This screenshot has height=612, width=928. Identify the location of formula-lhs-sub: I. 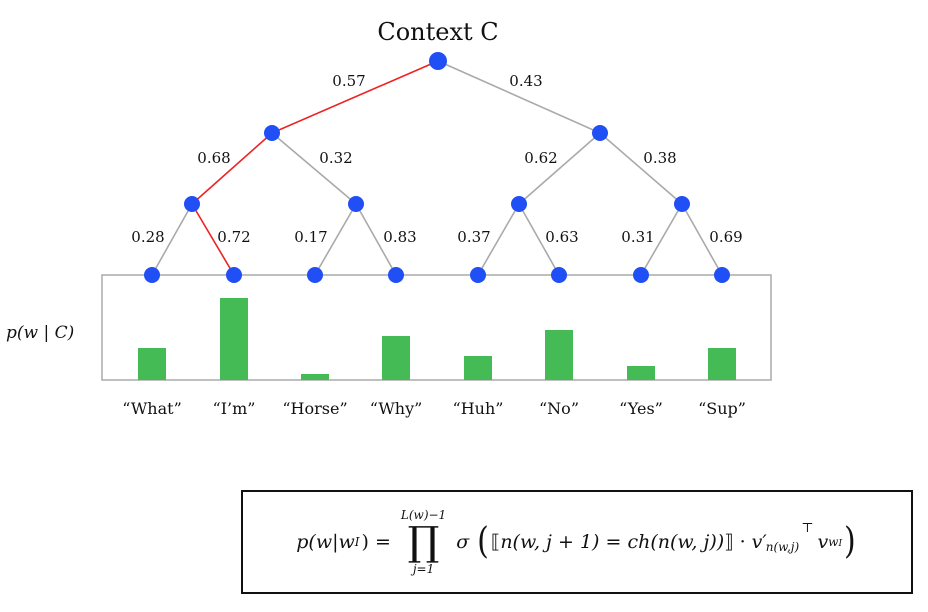
(357, 542).